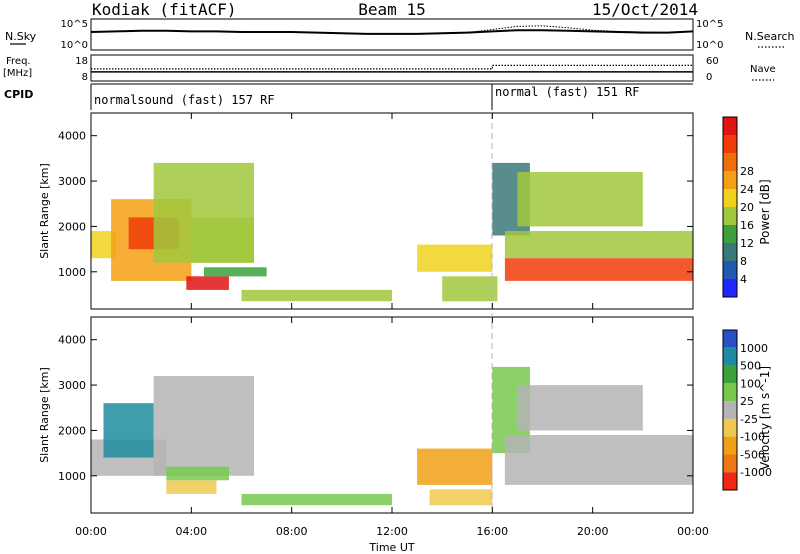 This screenshot has width=800, height=554. What do you see at coordinates (770, 36) in the screenshot?
I see `noise-right-label: N.Search` at bounding box center [770, 36].